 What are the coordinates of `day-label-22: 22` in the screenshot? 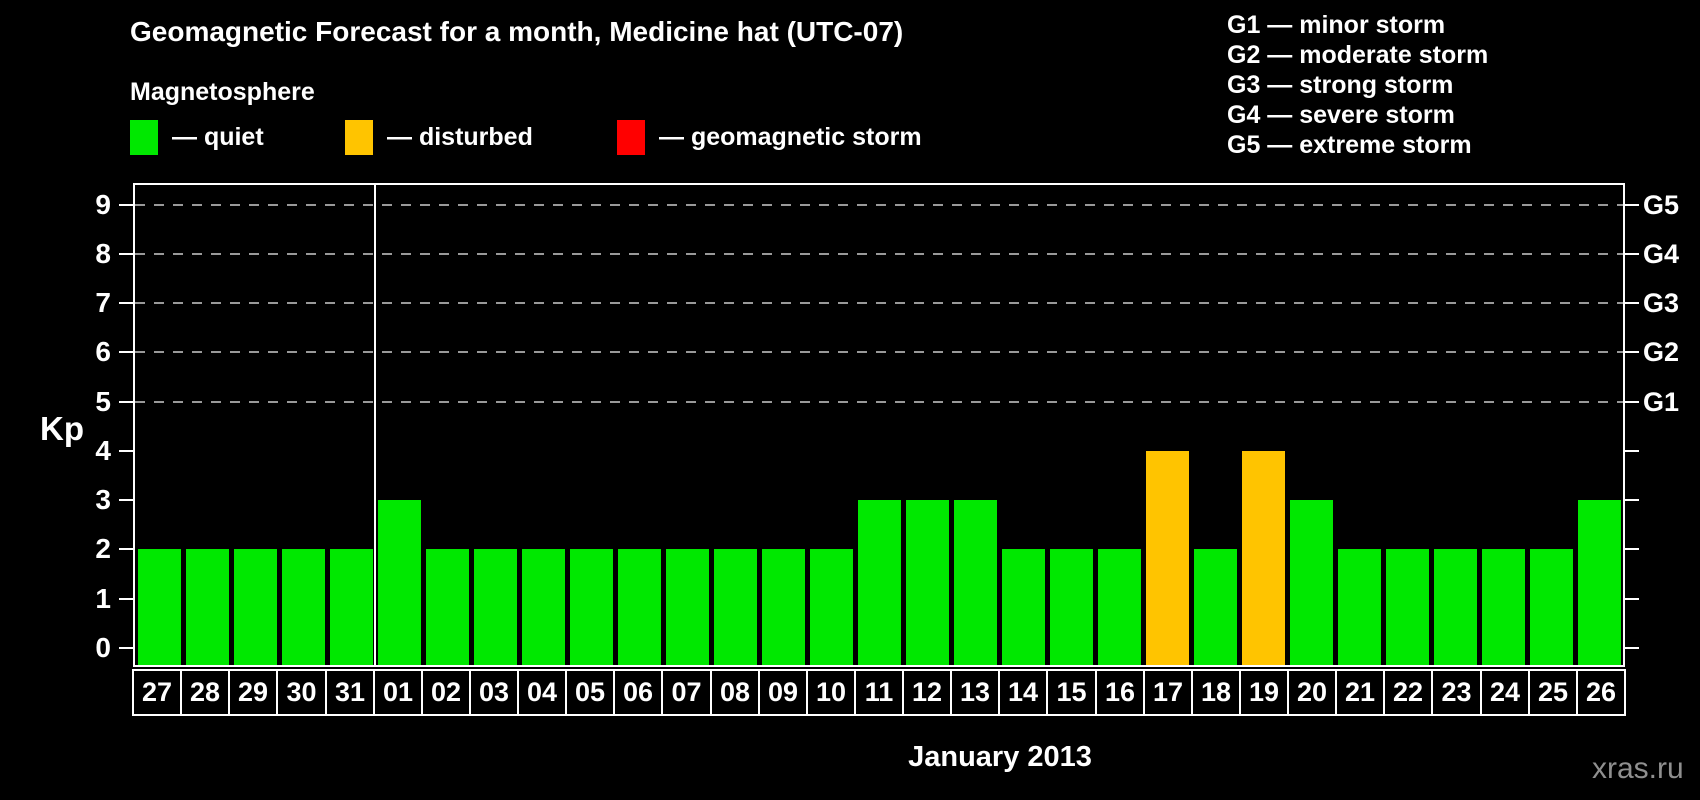 It's located at (1408, 692).